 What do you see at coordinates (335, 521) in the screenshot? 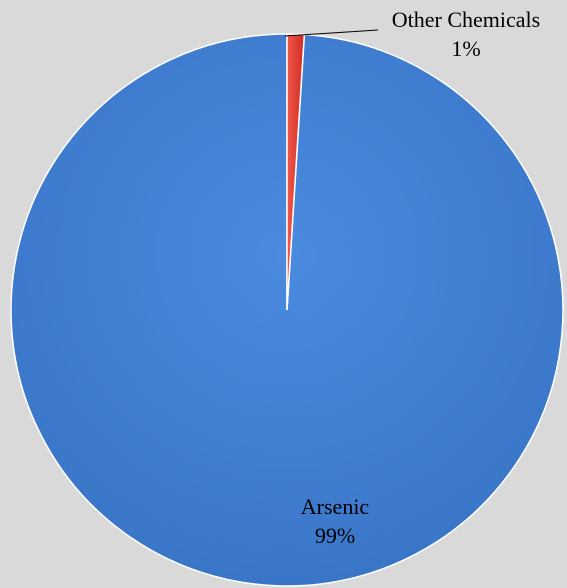
I see `slice-label-arsenic: Arsenic 99%` at bounding box center [335, 521].